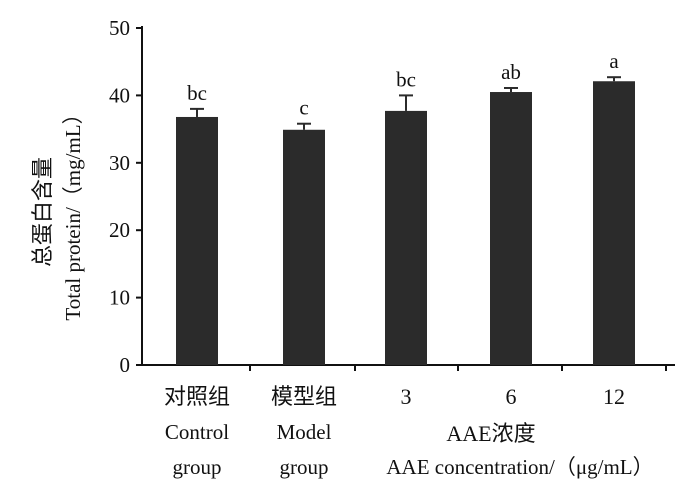  Describe the element at coordinates (490, 433) in the screenshot. I see `group-label-cn: AAE浓度` at that location.